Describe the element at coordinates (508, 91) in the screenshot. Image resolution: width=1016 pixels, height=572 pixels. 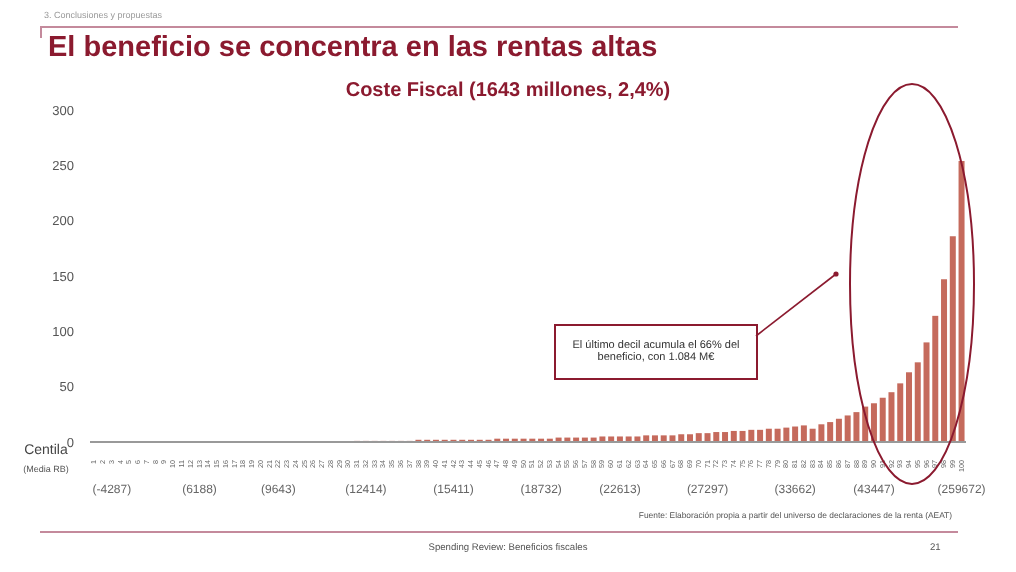
I see `chart-subtitle: Coste Fiscal (1643 millones, 2,4%)` at that location.